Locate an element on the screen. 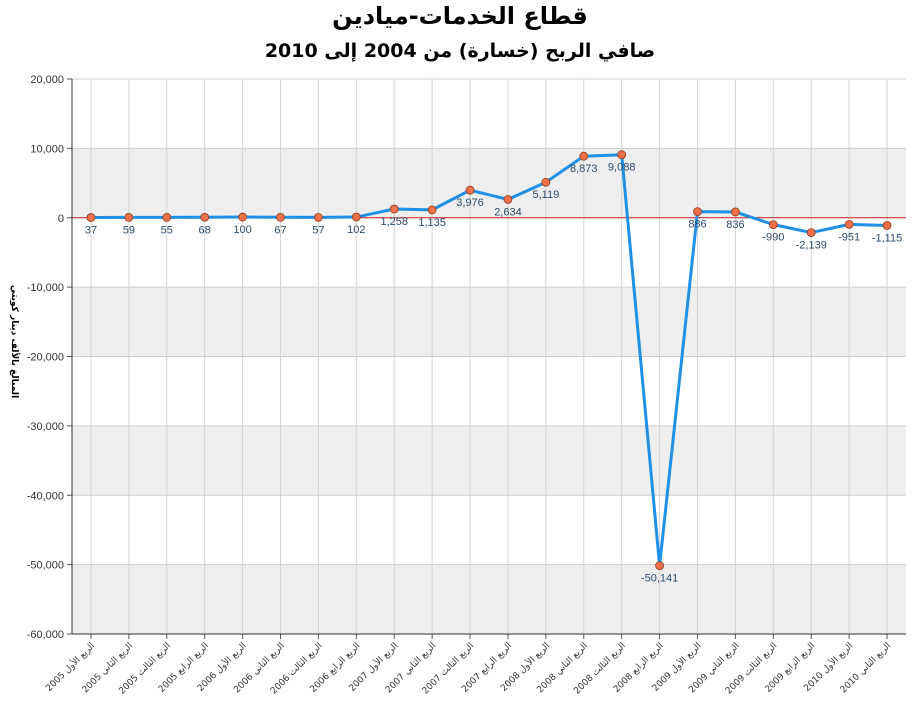 This screenshot has height=718, width=920. data-label: 886 is located at coordinates (697, 225).